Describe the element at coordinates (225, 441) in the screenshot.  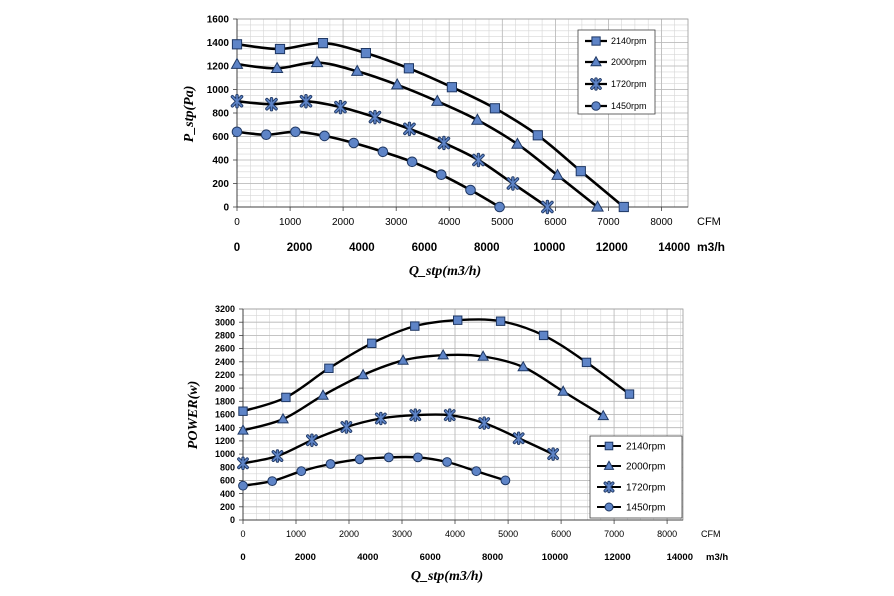
I see `y-tick-label: 1200` at that location.